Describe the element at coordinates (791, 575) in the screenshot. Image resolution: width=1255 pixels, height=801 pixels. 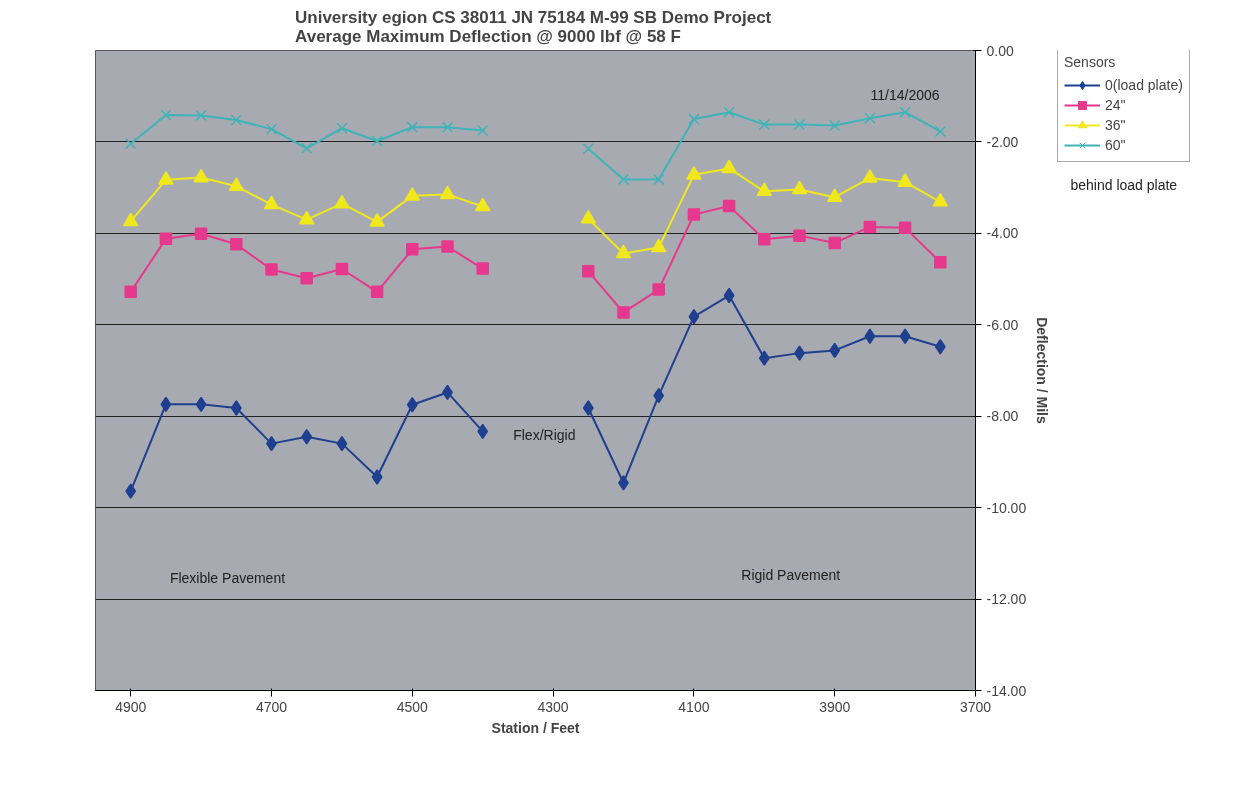
I see `annotation: Rigid Pavement` at that location.